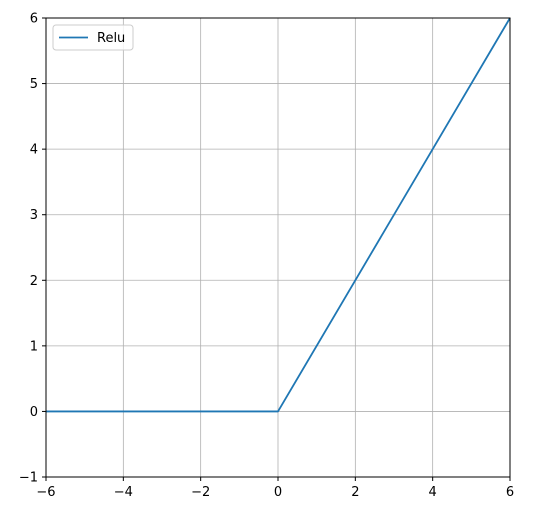  I want to click on x-tick-label: 4, so click(433, 492).